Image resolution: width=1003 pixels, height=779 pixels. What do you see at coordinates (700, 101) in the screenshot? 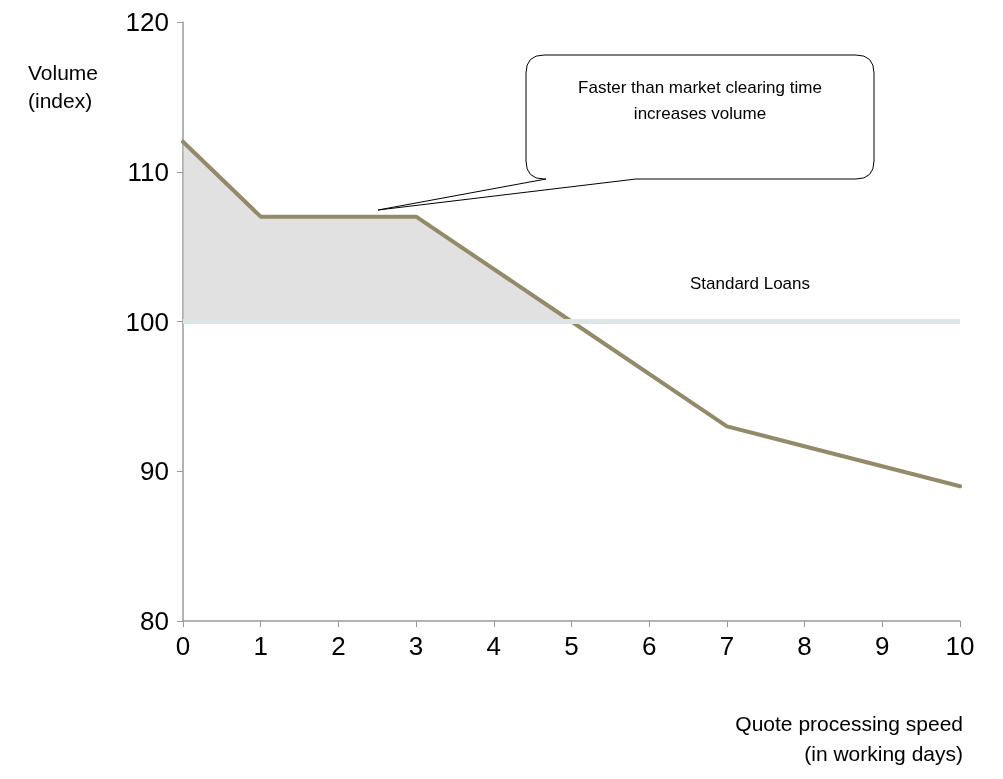
I see `annotation: Faster than market clearing time increases volume` at bounding box center [700, 101].